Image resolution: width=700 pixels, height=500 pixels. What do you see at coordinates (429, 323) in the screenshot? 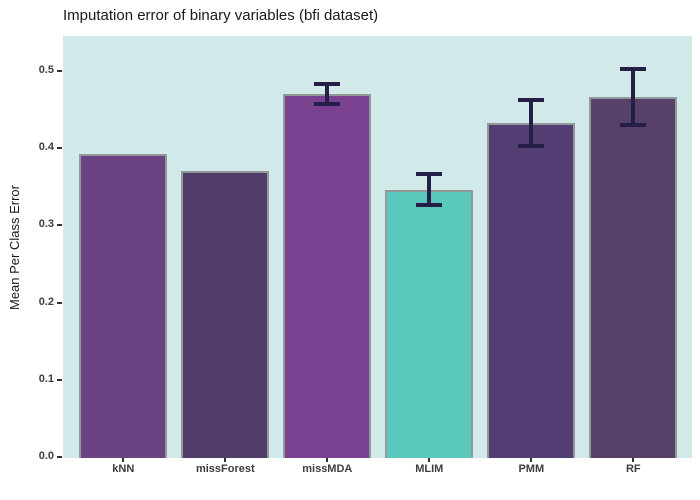
I see `bar-MLIM` at bounding box center [429, 323].